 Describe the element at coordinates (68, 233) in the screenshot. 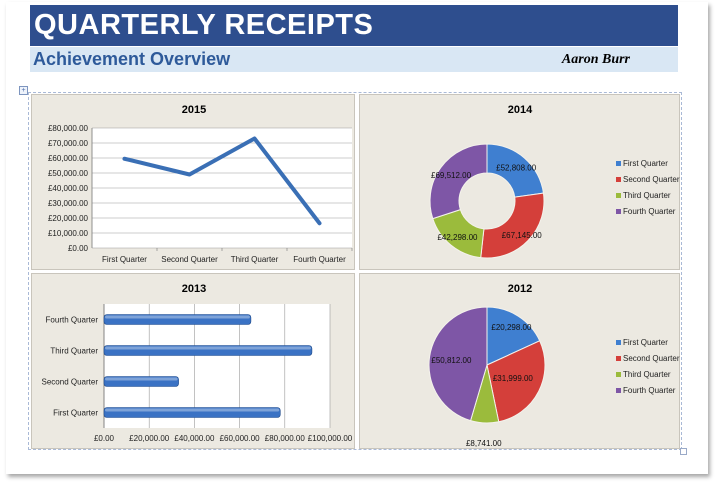

I see `y-tick-label: £10,000.00` at that location.